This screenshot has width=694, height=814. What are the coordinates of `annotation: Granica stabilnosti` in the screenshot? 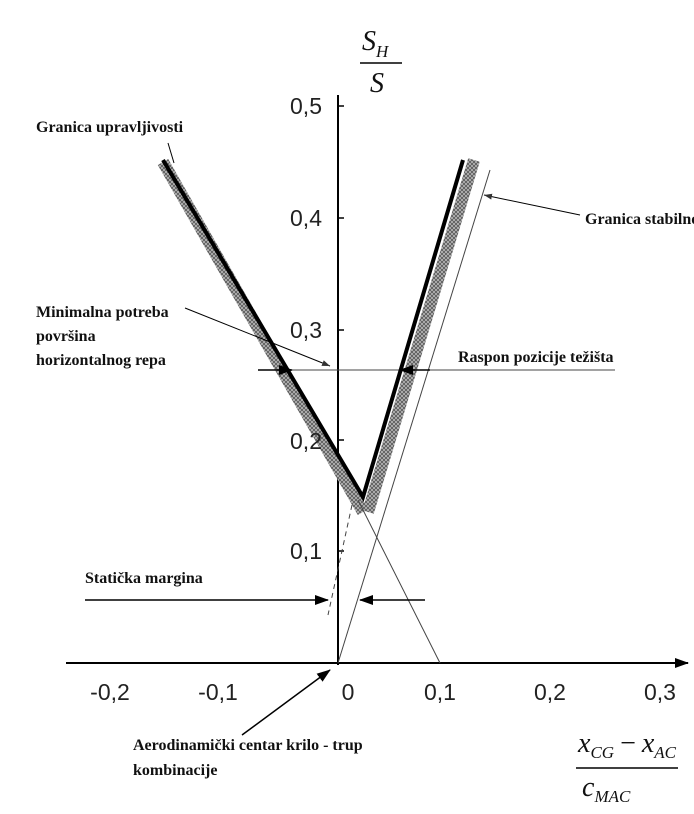 It's located at (639, 219).